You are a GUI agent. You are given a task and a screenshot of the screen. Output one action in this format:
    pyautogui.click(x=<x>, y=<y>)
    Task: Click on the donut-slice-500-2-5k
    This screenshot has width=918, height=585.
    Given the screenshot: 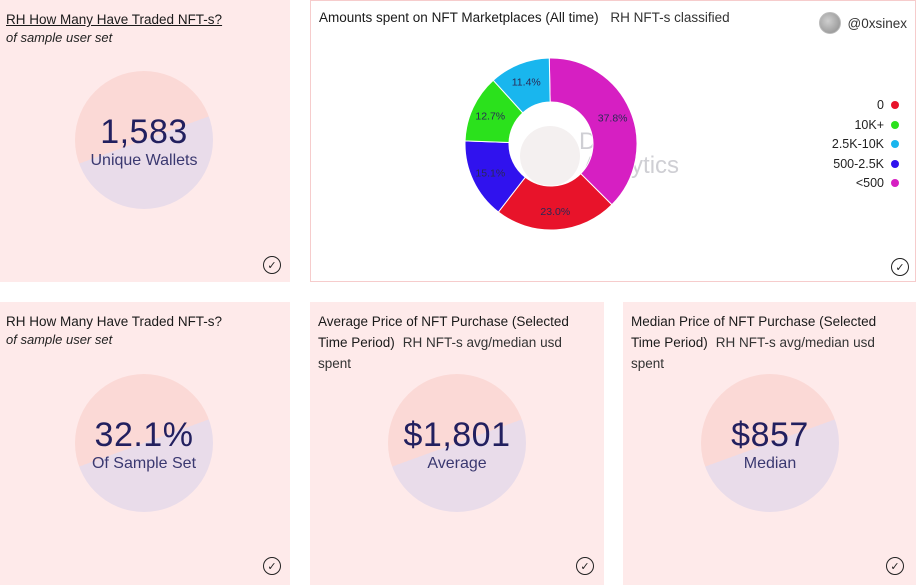 What is the action you would take?
    pyautogui.click(x=555, y=201)
    